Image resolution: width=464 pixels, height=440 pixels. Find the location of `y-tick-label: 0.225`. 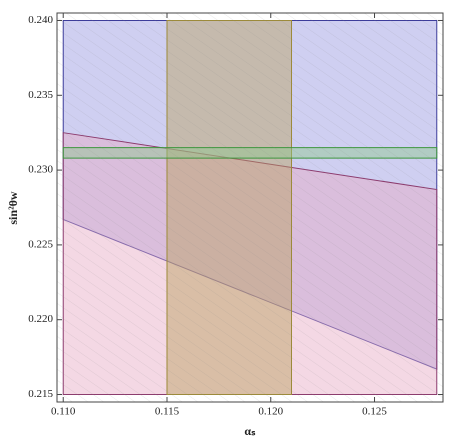

y-tick-label: 0.225 is located at coordinates (40, 244).